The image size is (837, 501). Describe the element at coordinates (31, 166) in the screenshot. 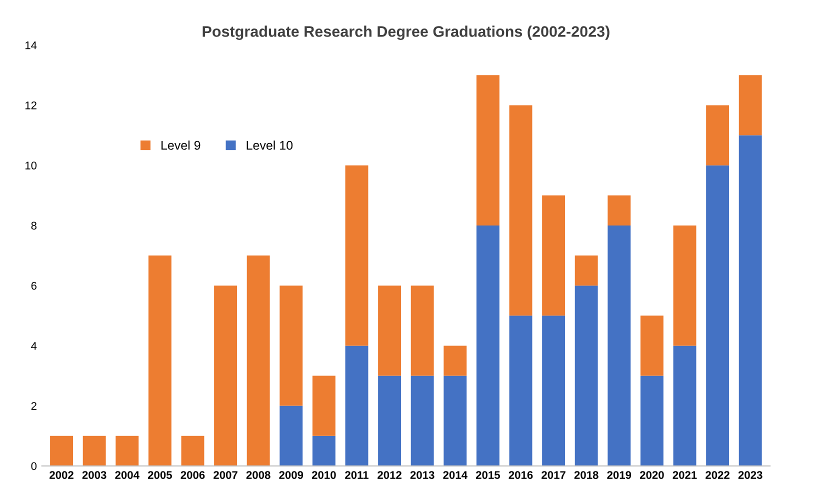

I see `y-tick-label: 10` at that location.